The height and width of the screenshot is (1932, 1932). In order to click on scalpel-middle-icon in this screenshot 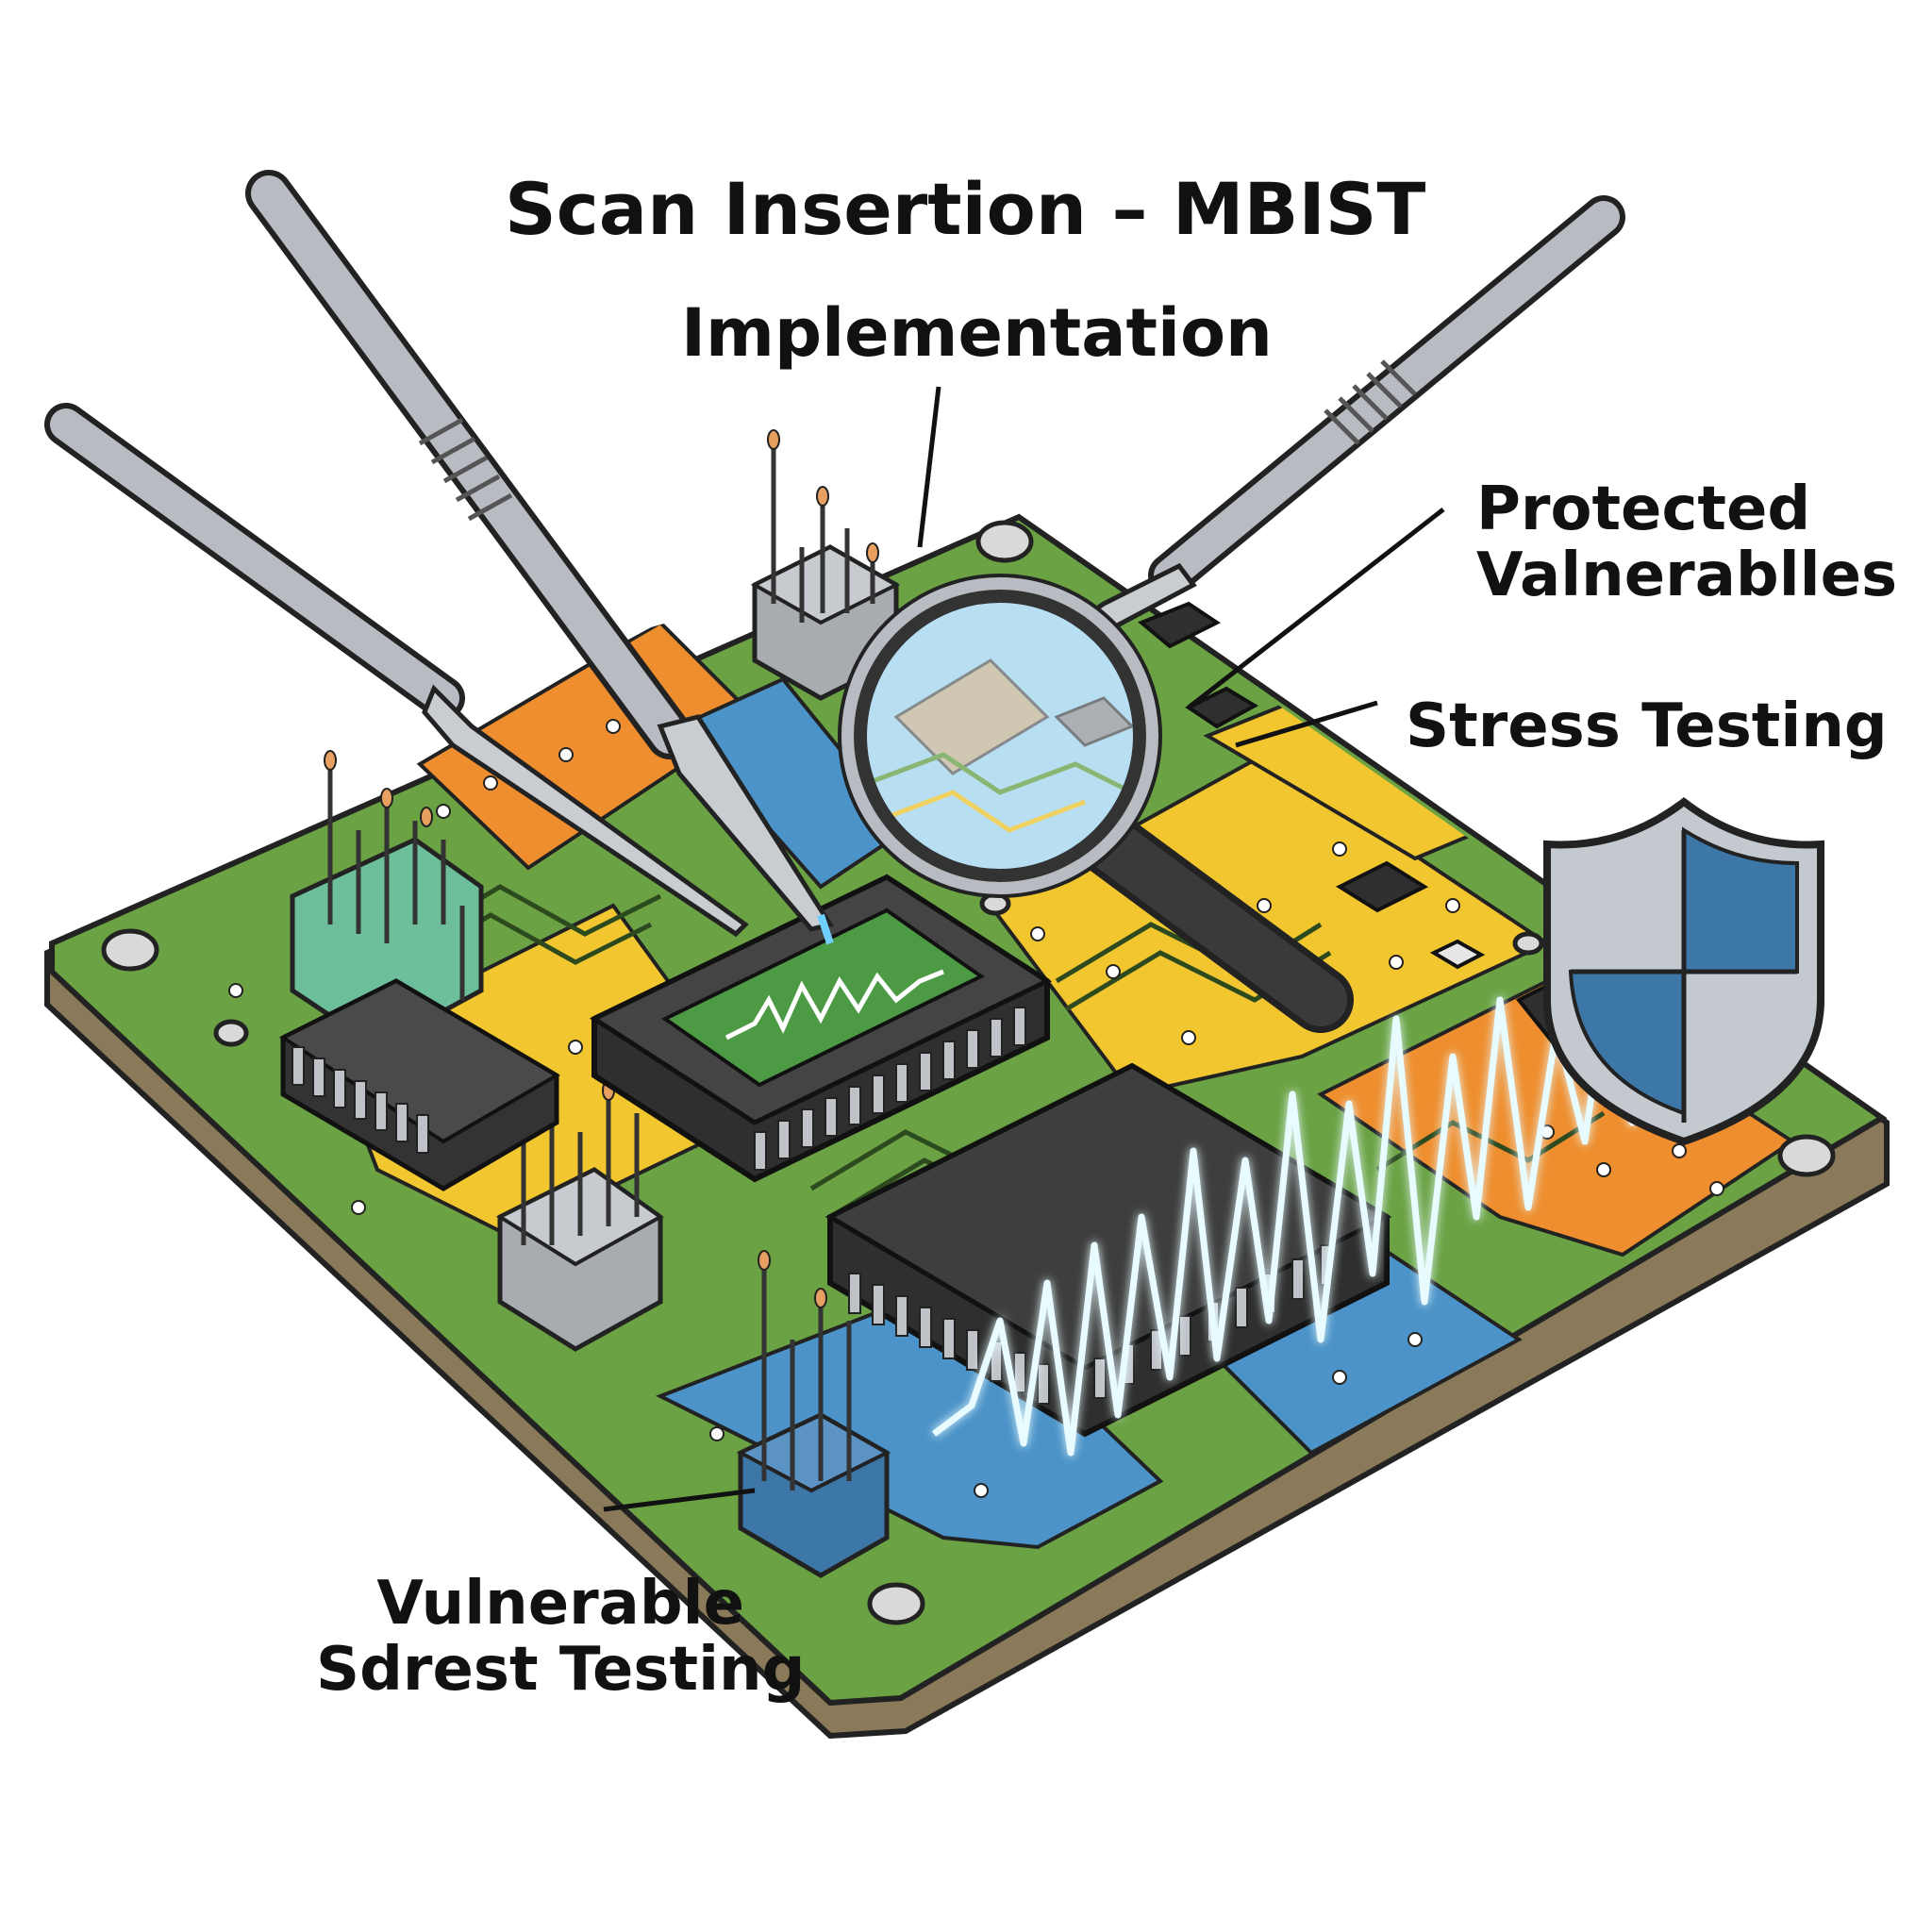, I will do `click(539, 557)`.